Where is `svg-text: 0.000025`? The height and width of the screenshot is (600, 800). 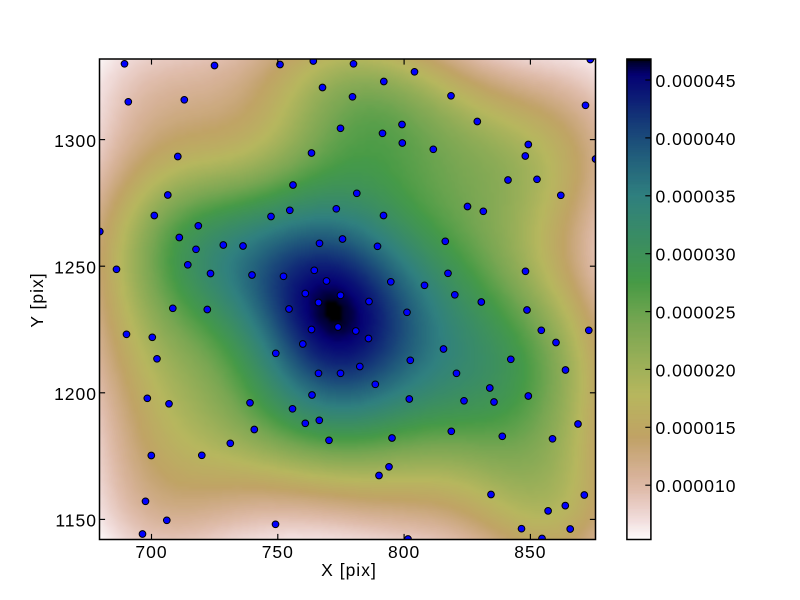
svg-text: 0.000025 is located at coordinates (696, 313).